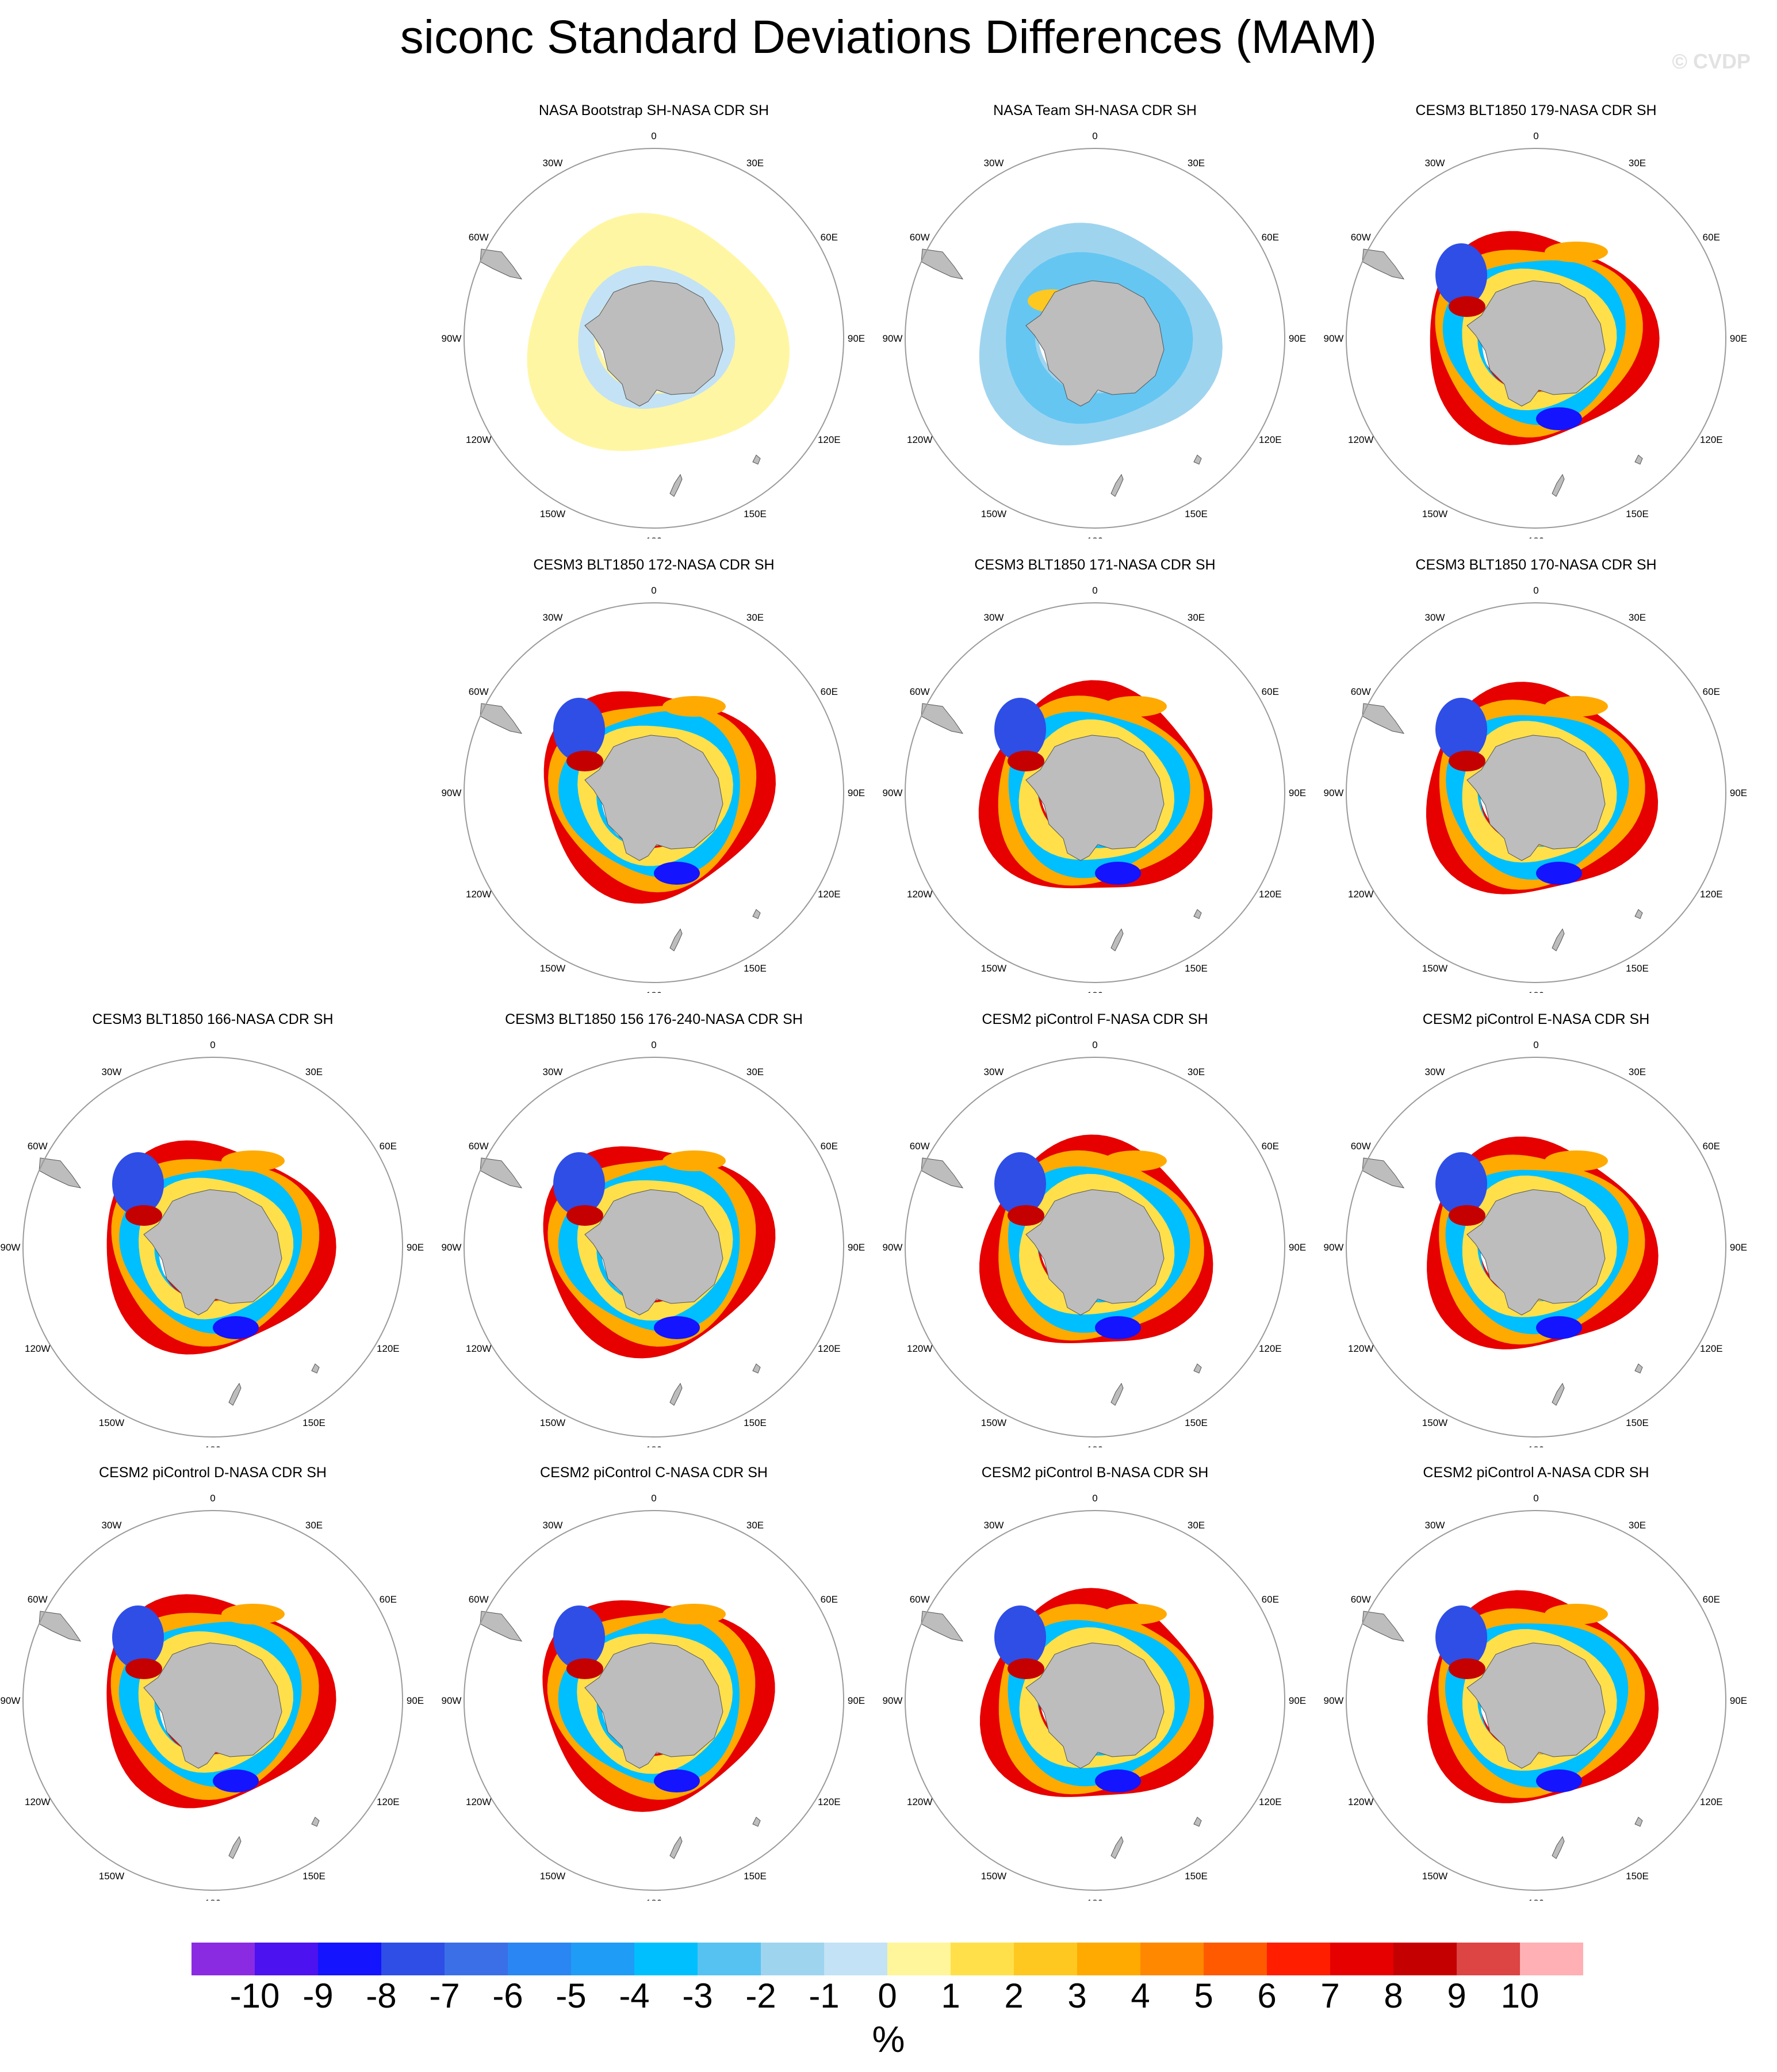  I want to click on colorbar-unit: %, so click(888, 2040).